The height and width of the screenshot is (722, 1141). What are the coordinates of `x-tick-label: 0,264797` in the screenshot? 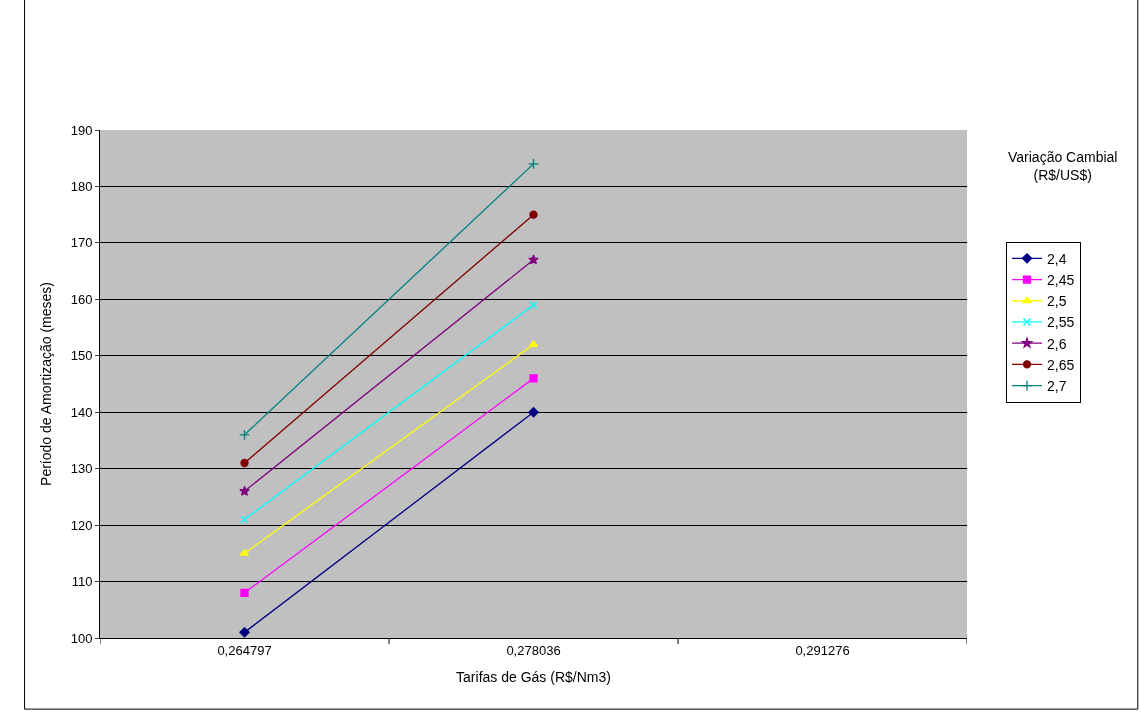 It's located at (244, 650).